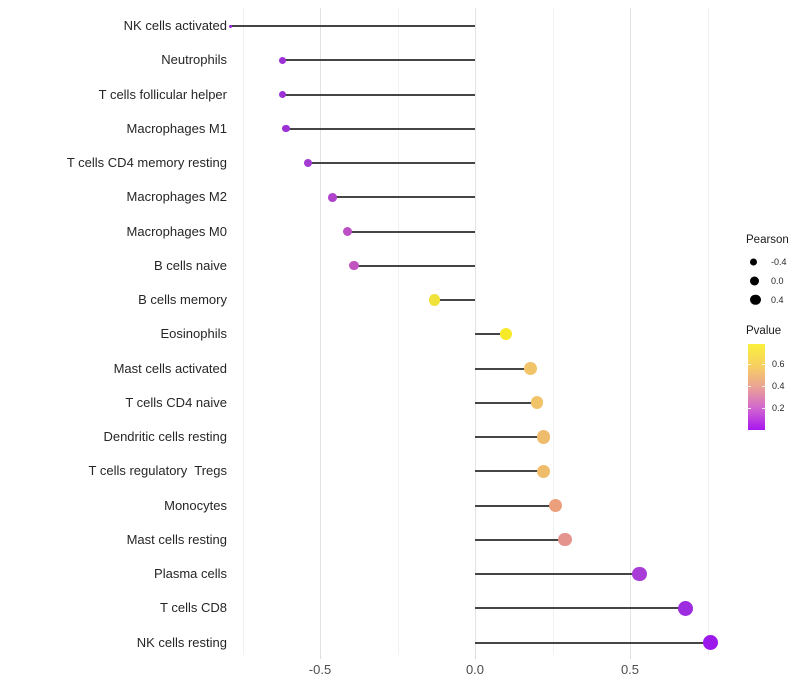  What do you see at coordinates (630, 669) in the screenshot?
I see `x-tick-label: 0.5` at bounding box center [630, 669].